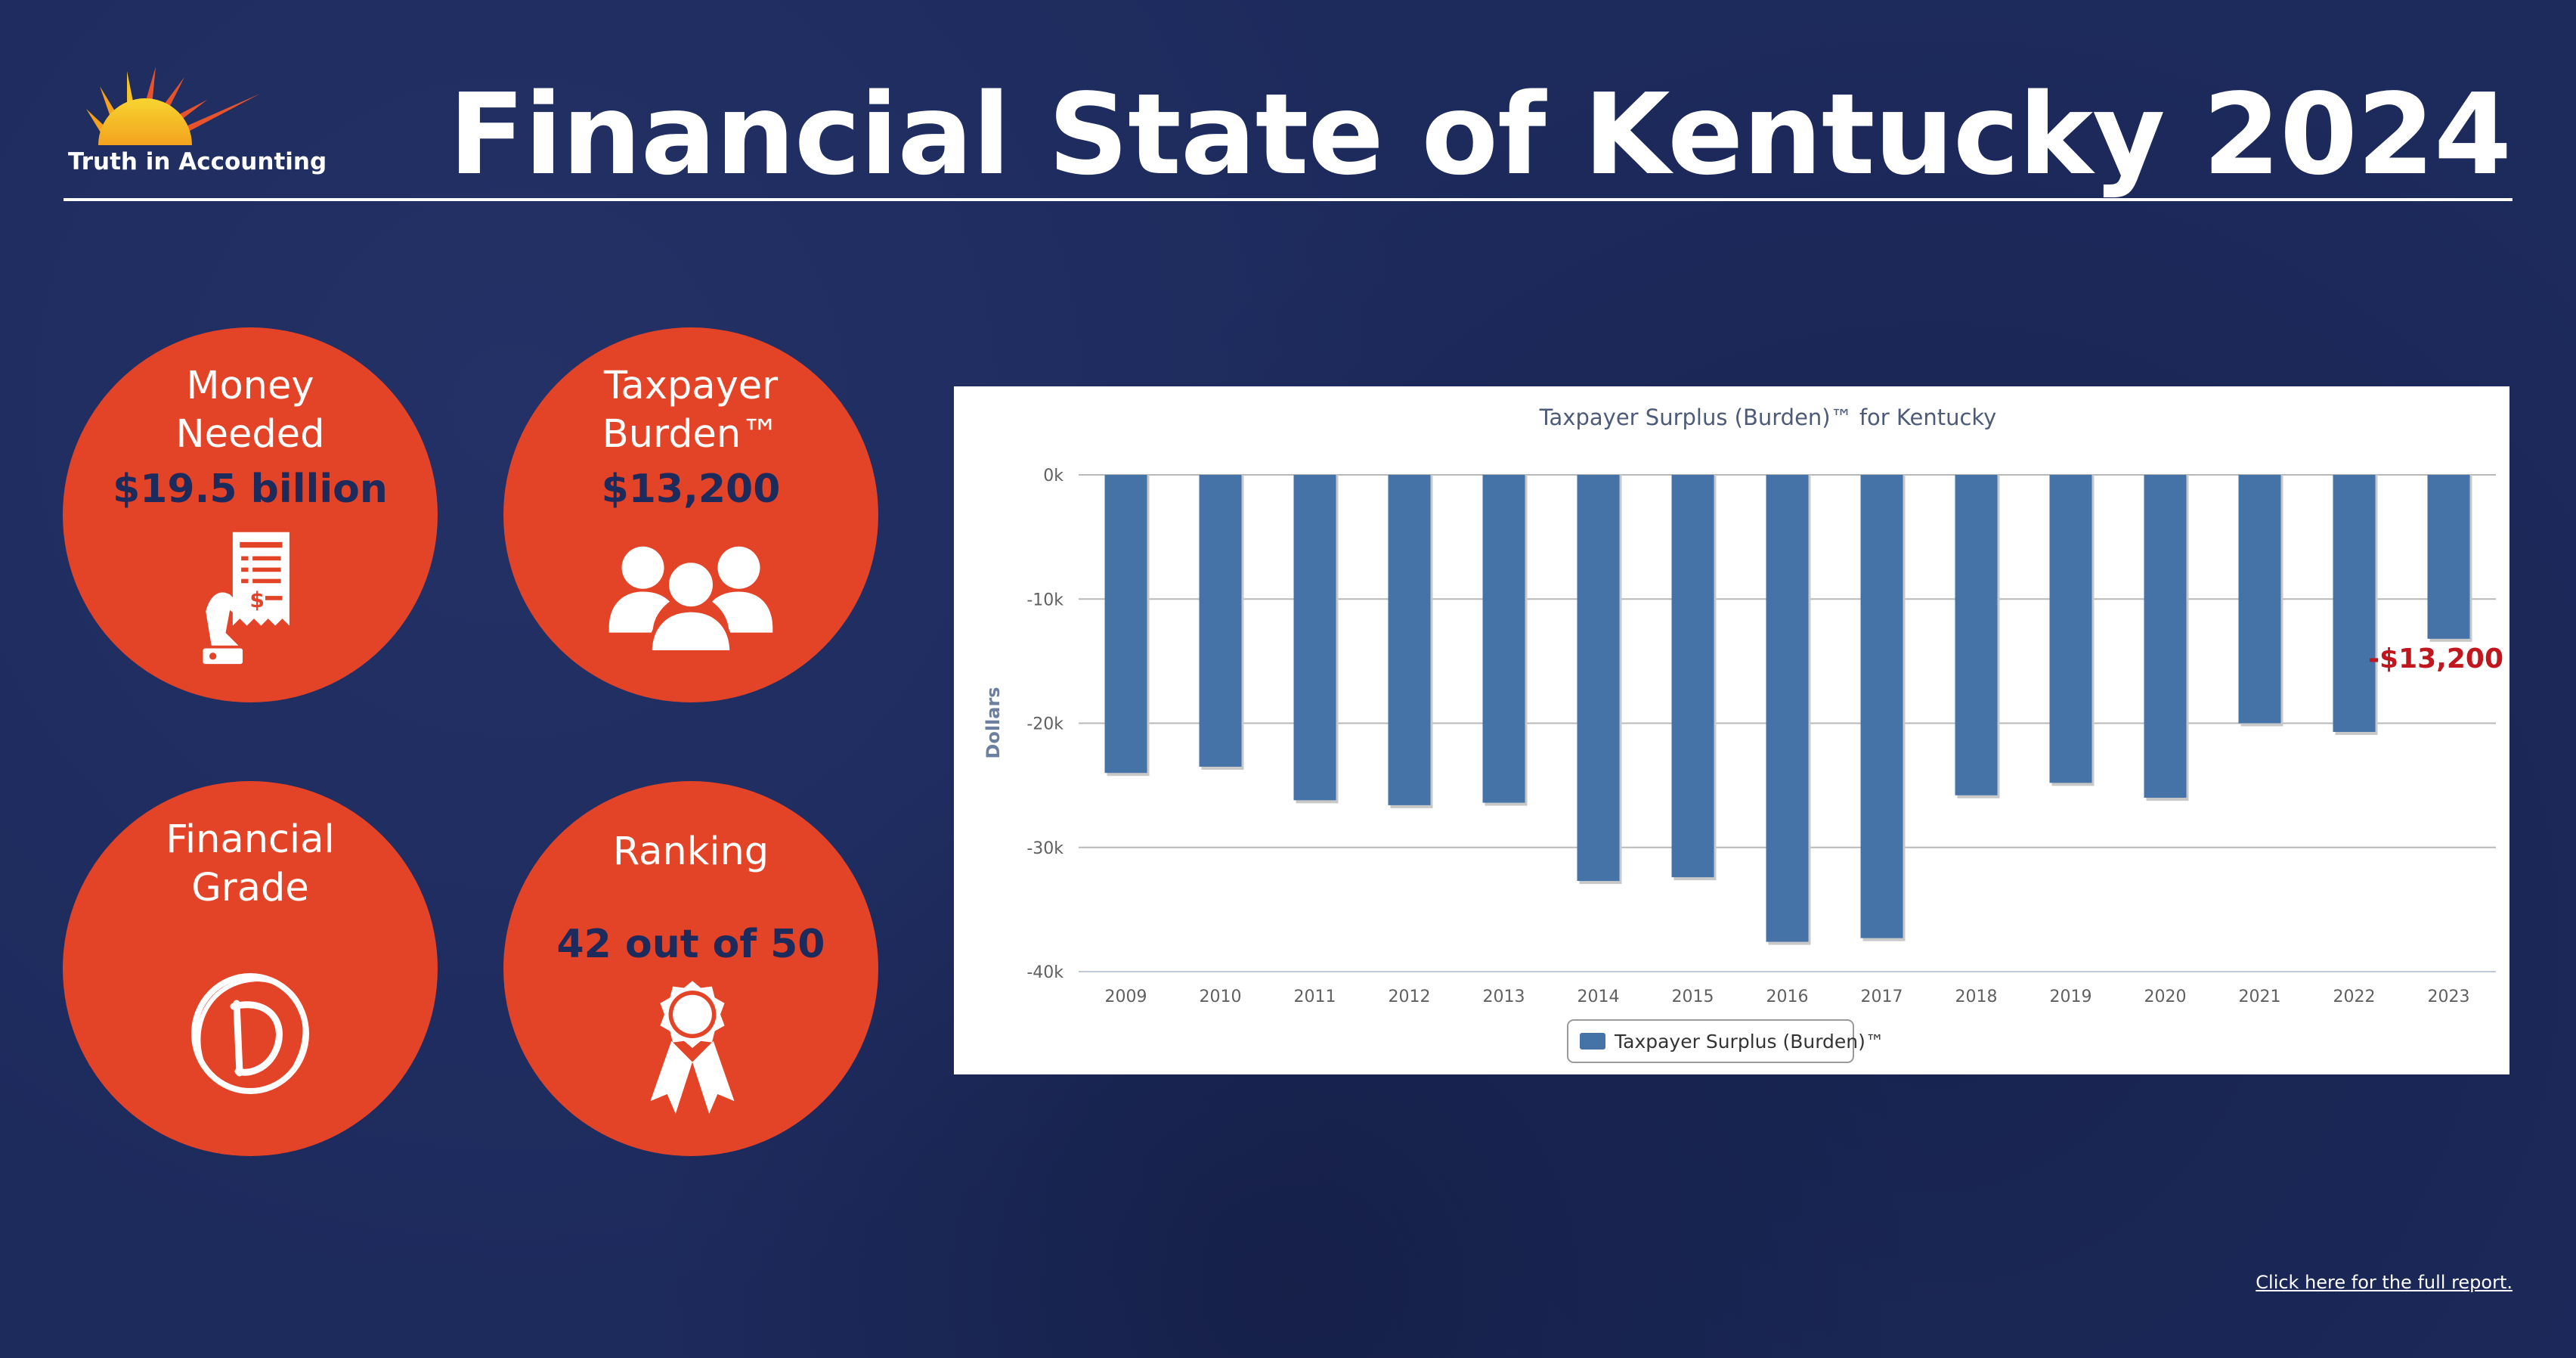 This screenshot has width=2576, height=1358. I want to click on x-tick-label: 2020, so click(2165, 996).